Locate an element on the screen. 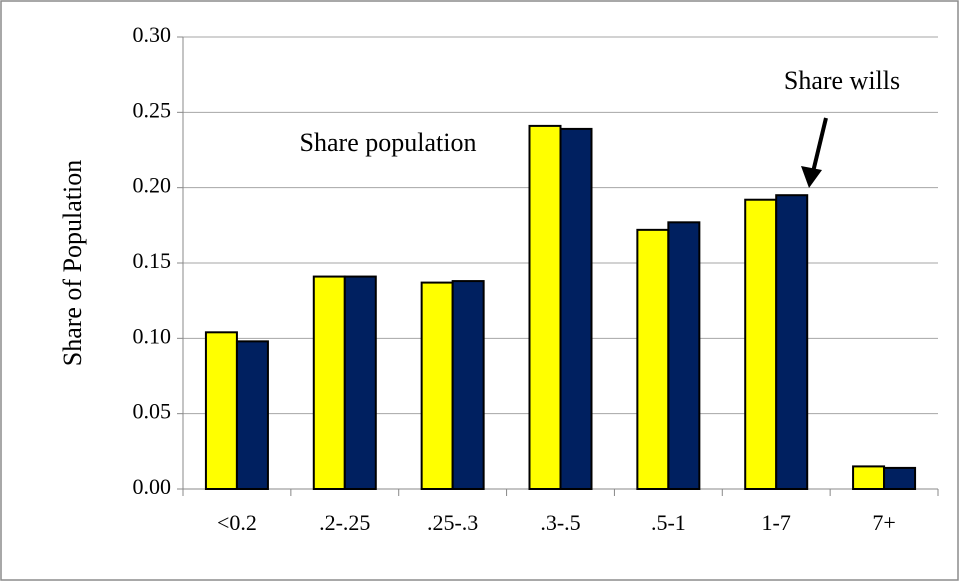  x-tick-label: .3-.5 is located at coordinates (560, 522).